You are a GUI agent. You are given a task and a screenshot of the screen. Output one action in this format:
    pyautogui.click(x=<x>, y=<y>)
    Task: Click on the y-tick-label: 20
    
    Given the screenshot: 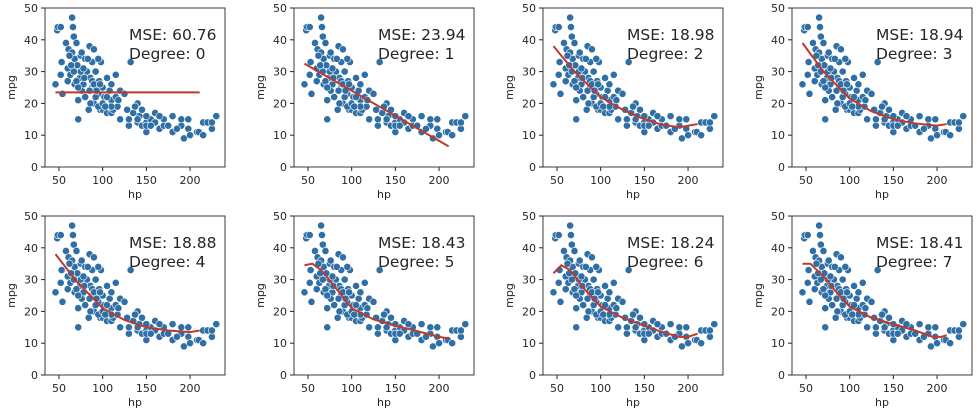 What is the action you would take?
    pyautogui.click(x=529, y=103)
    